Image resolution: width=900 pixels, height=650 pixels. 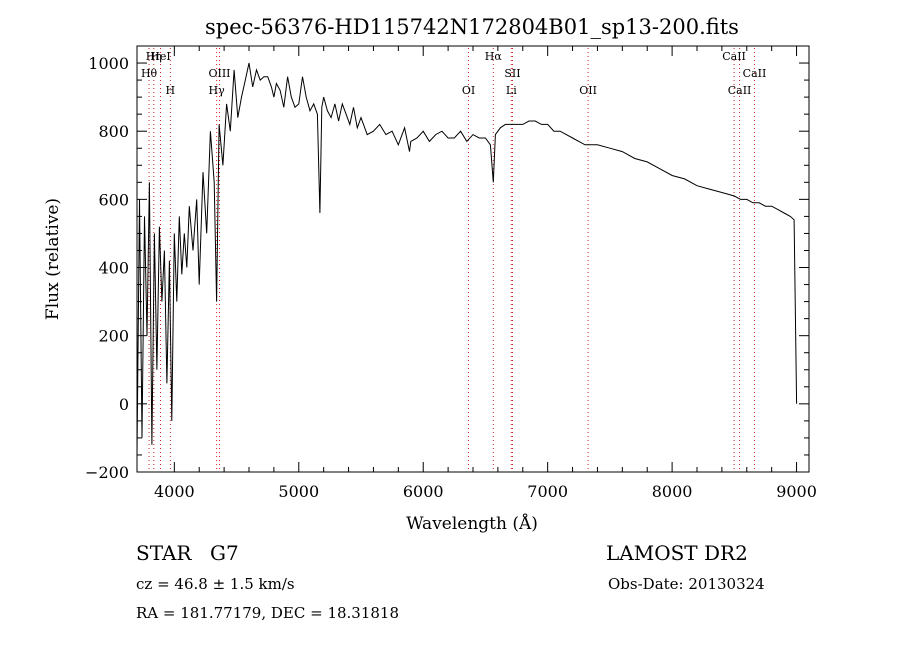 What do you see at coordinates (494, 56) in the screenshot?
I see `line-label: Hα` at bounding box center [494, 56].